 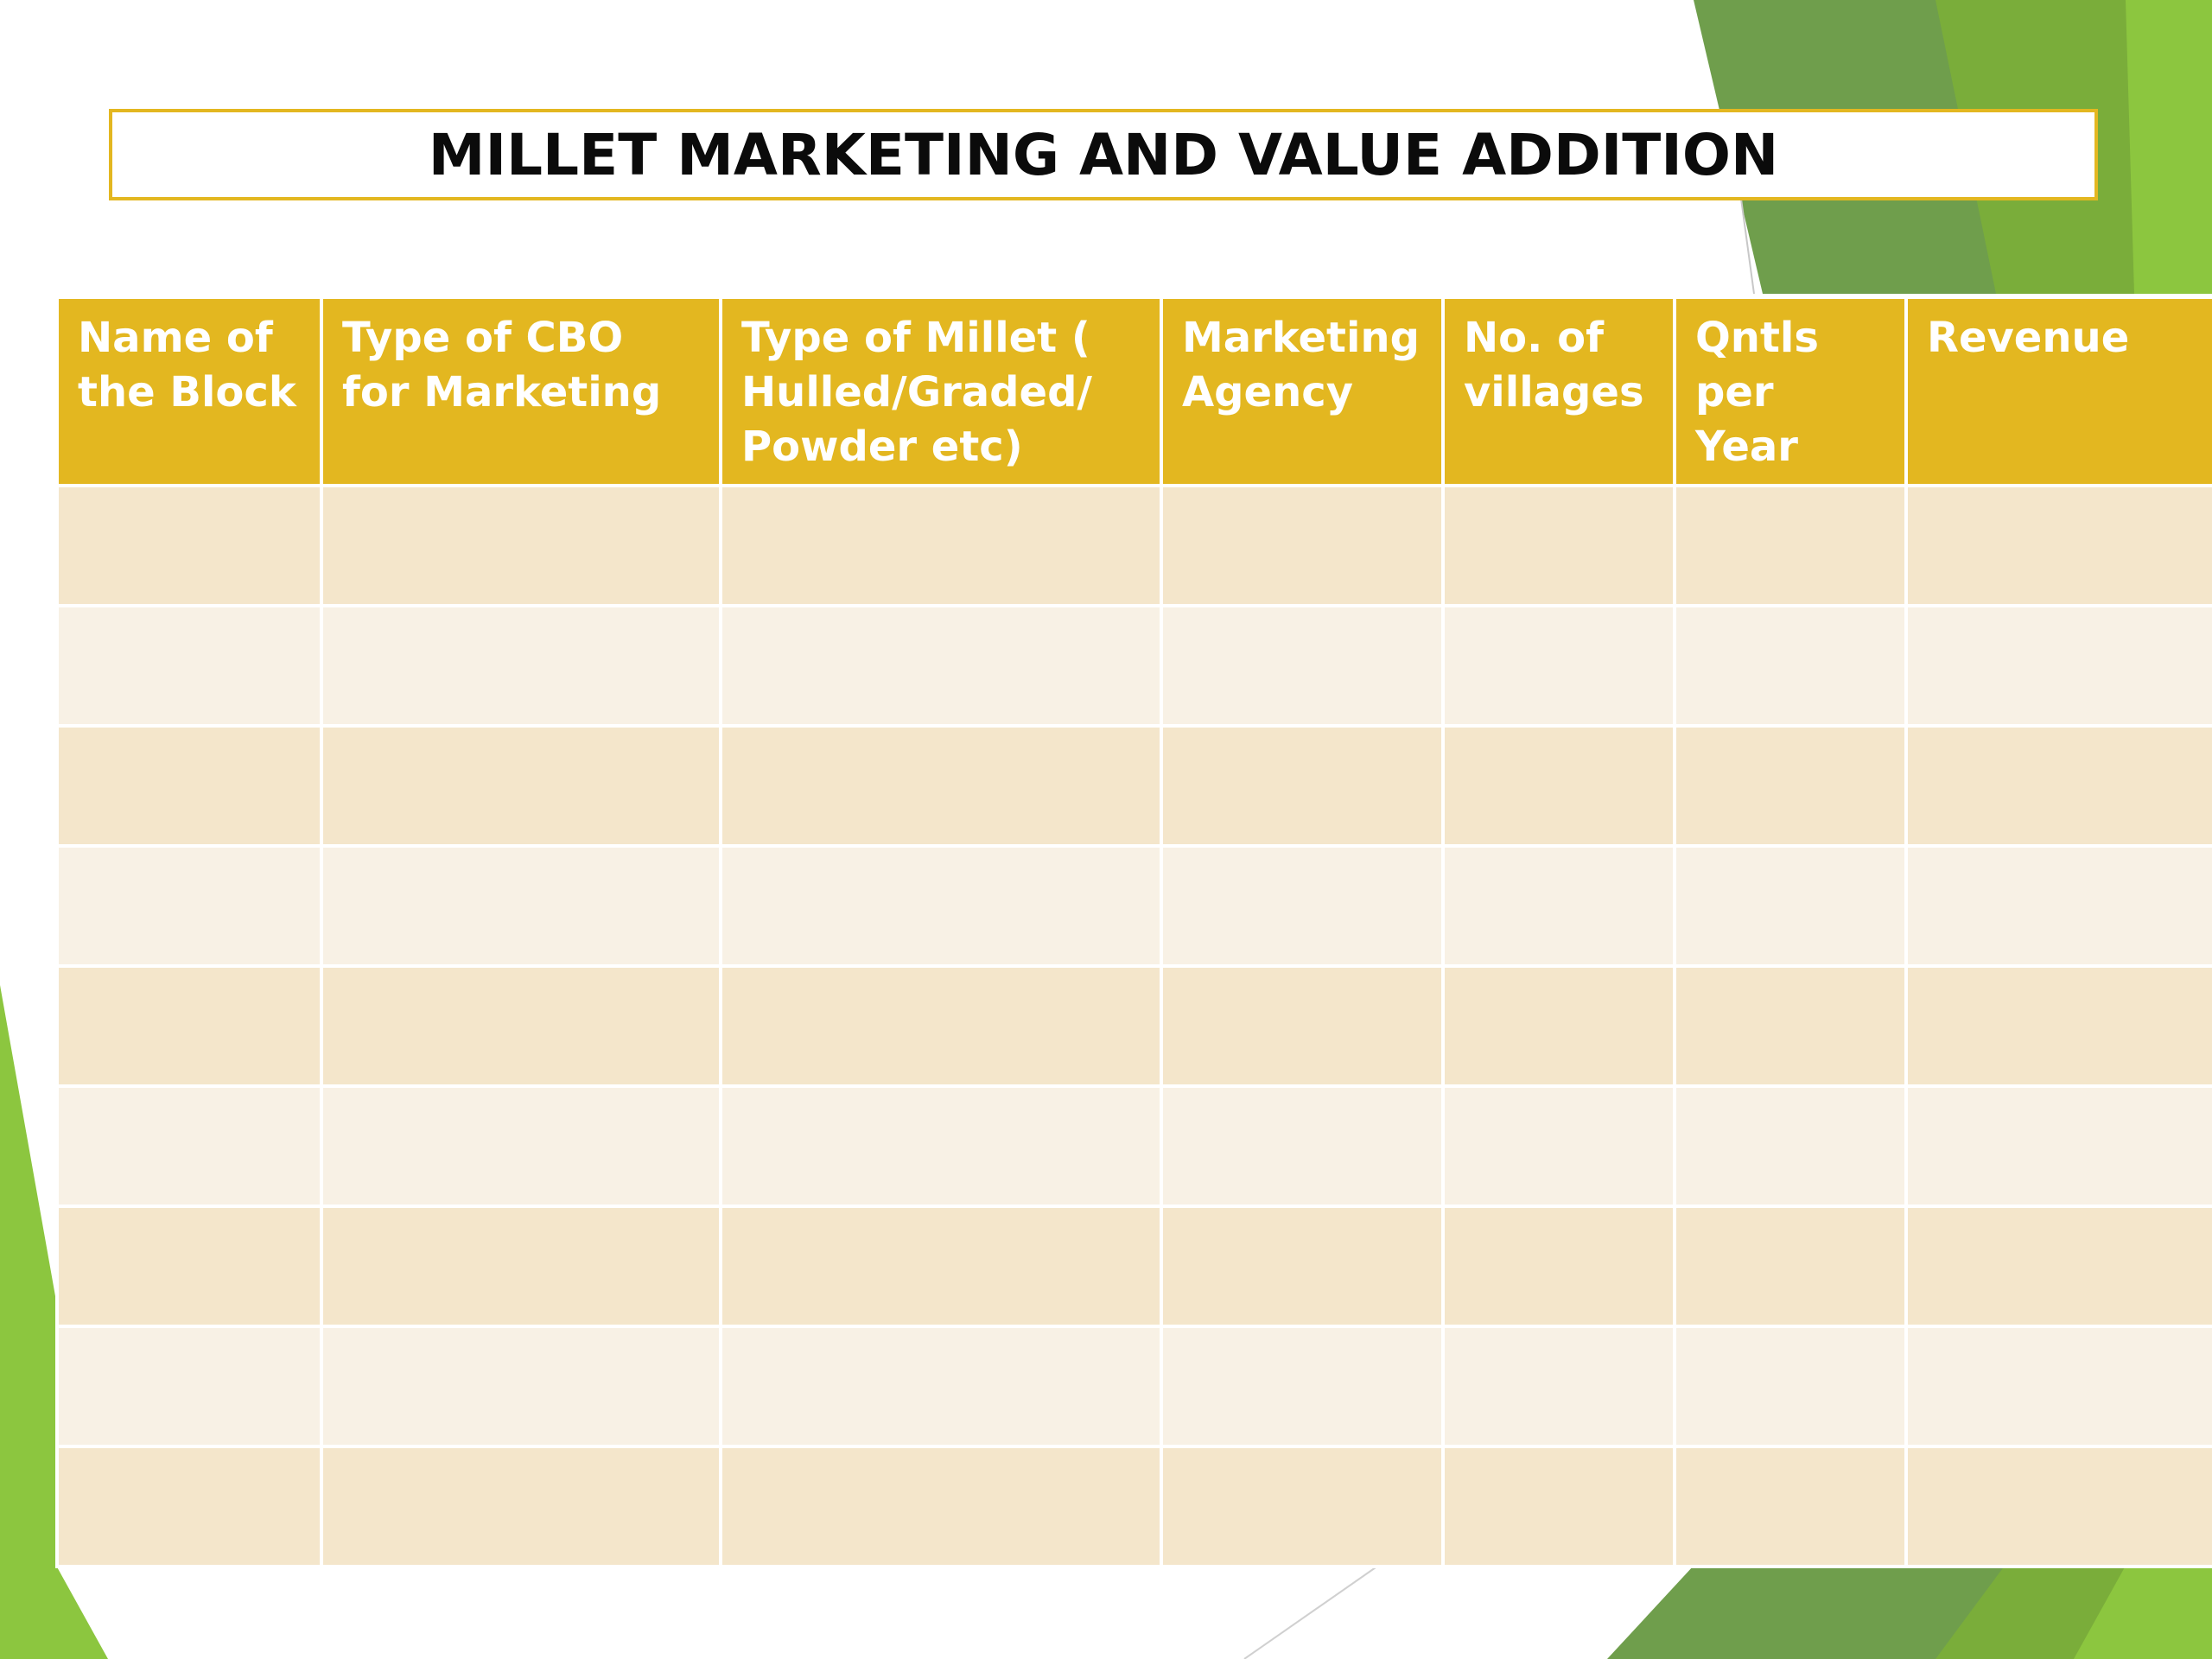 What do you see at coordinates (1302, 391) in the screenshot?
I see `header-marketing-agency: Marketing Agency` at bounding box center [1302, 391].